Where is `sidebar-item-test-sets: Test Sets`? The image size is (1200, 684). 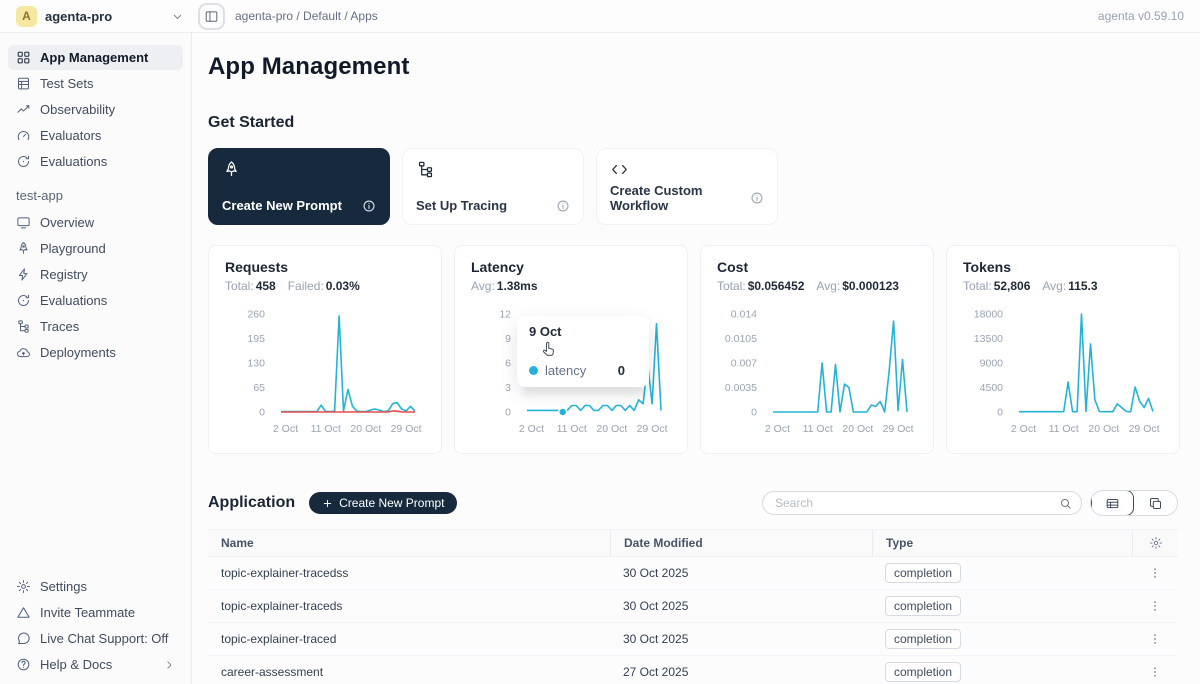 sidebar-item-test-sets: Test Sets is located at coordinates (95, 83).